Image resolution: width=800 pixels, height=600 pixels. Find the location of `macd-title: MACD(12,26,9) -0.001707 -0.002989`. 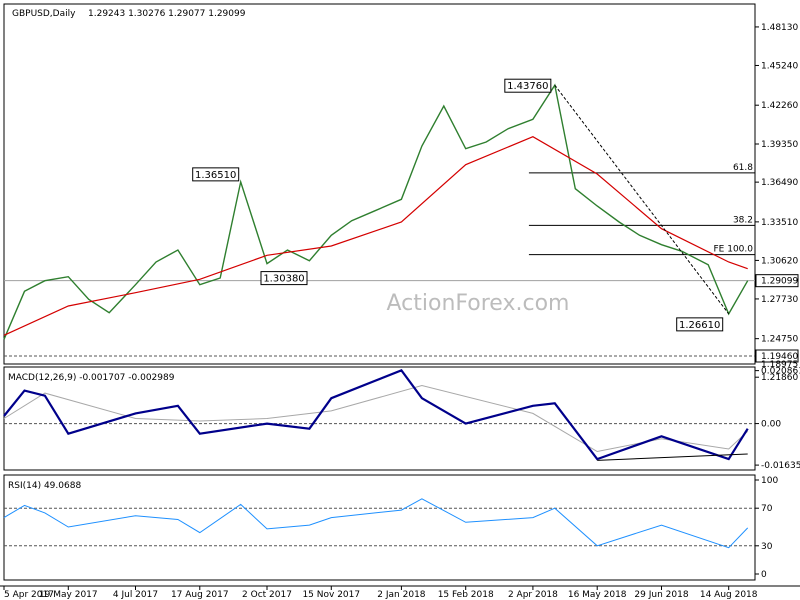

macd-title: MACD(12,26,9) -0.001707 -0.002989 is located at coordinates (91, 378).